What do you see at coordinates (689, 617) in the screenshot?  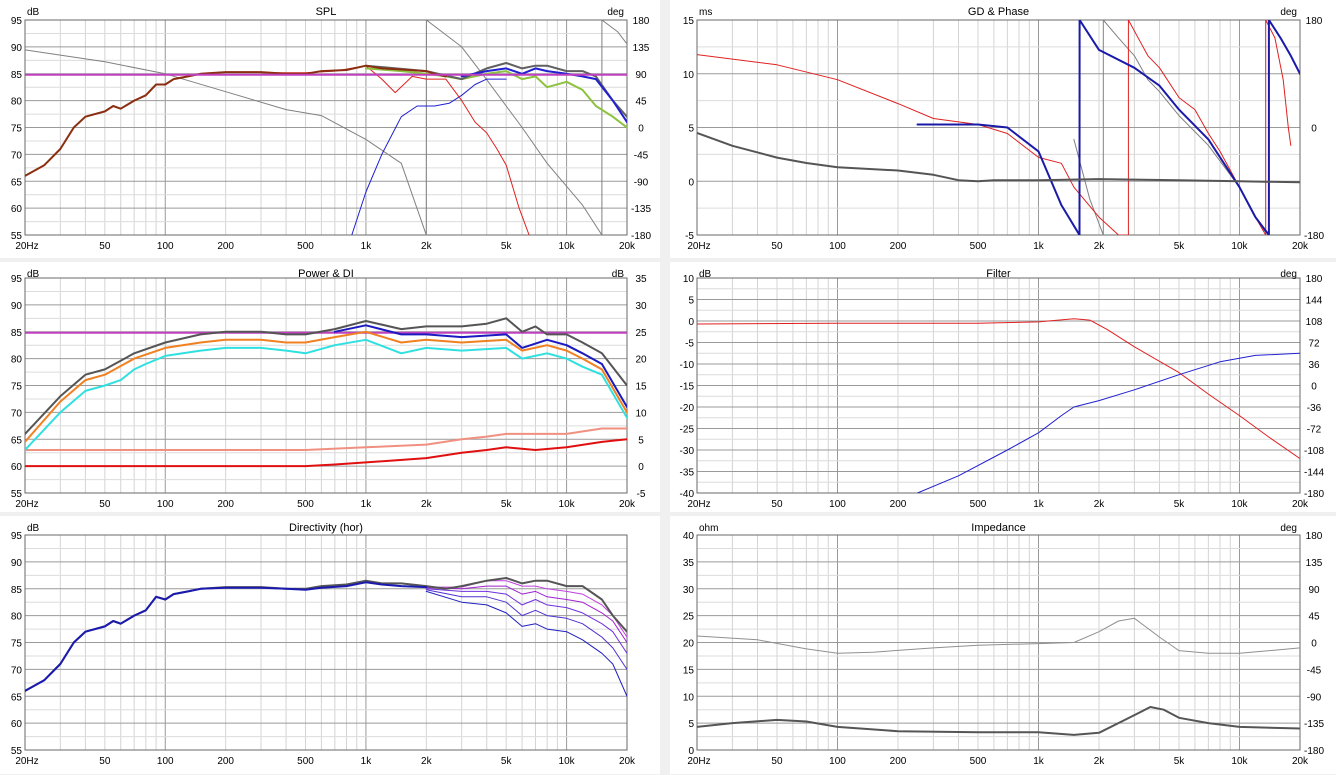 I see `y-tick-label: 25` at bounding box center [689, 617].